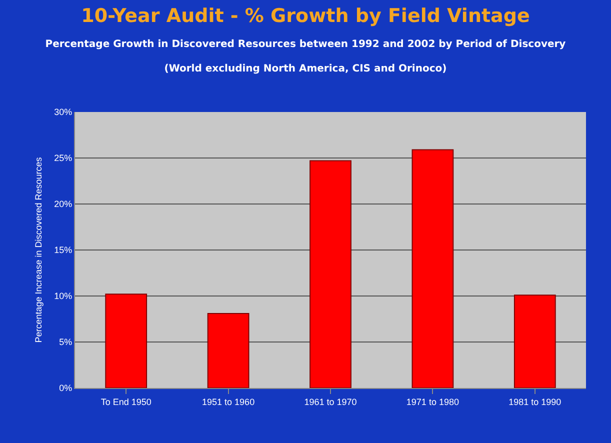 The width and height of the screenshot is (611, 443). What do you see at coordinates (535, 401) in the screenshot?
I see `x-tick-label: 1981 to 1990` at bounding box center [535, 401].